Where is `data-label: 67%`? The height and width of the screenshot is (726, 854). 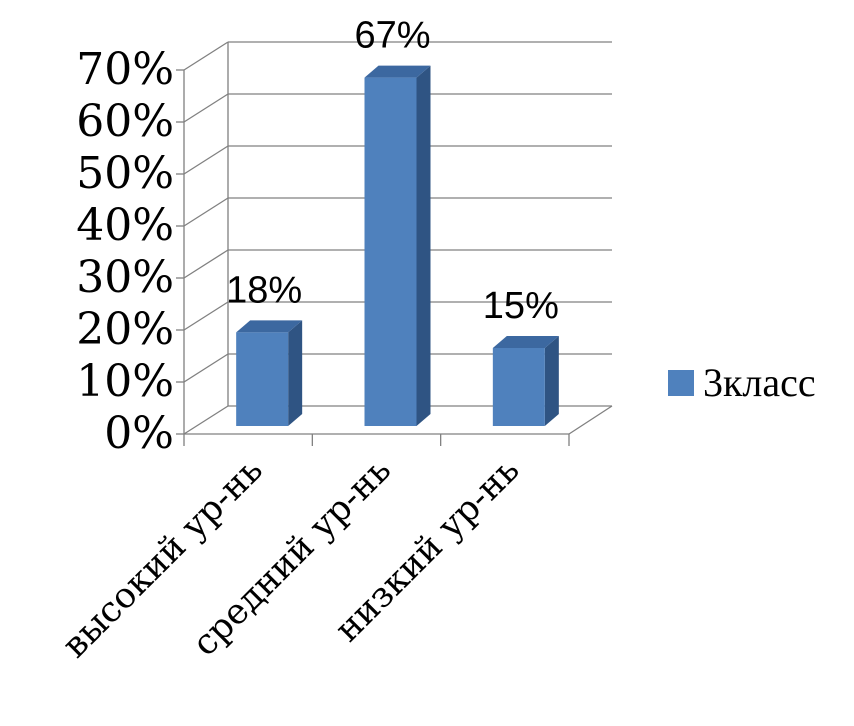 data-label: 67% is located at coordinates (392, 36).